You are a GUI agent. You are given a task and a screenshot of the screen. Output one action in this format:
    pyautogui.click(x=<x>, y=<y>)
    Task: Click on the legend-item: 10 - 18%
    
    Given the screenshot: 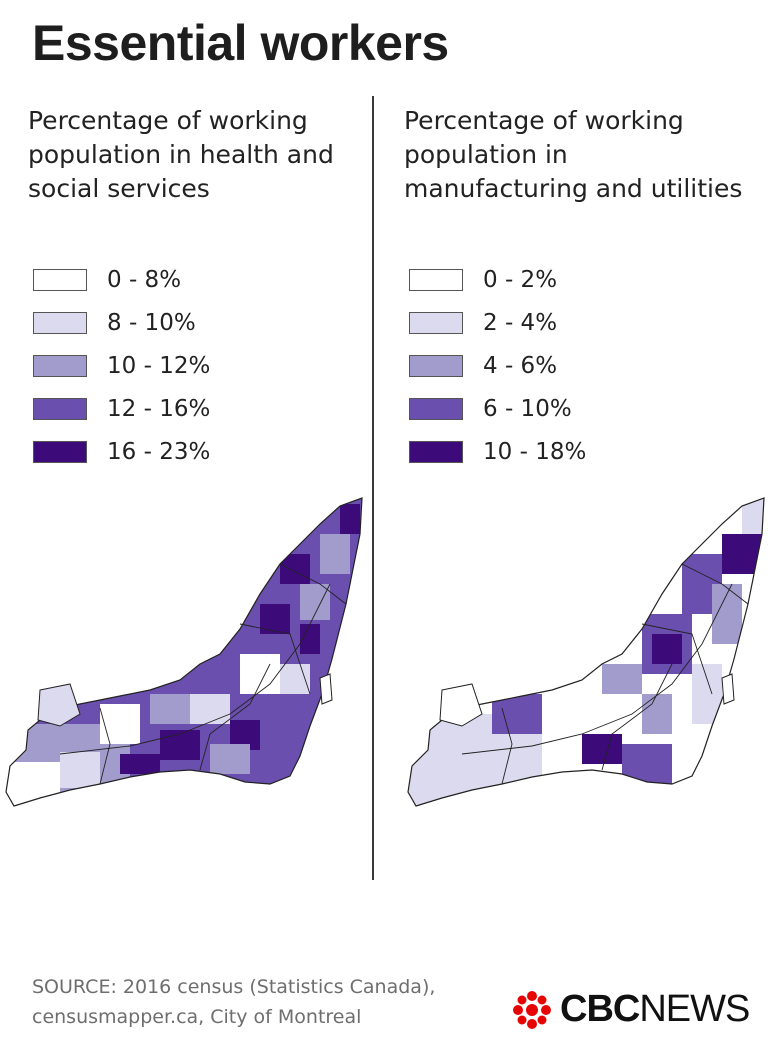 What is the action you would take?
    pyautogui.click(x=497, y=451)
    